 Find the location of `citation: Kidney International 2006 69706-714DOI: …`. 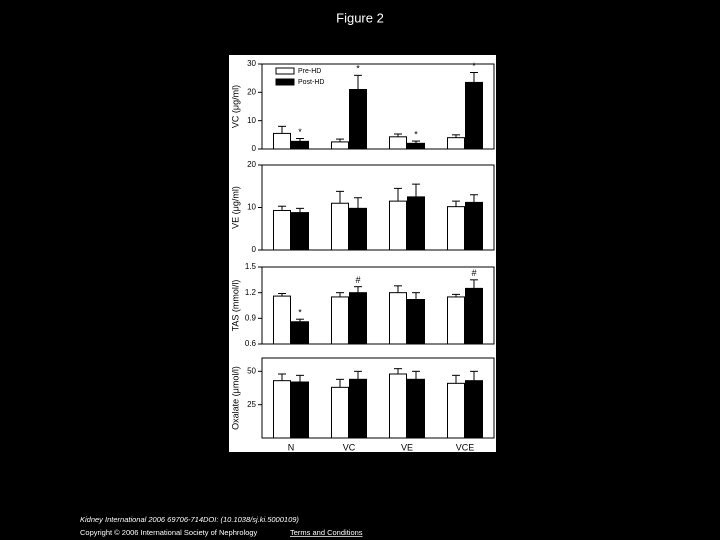

citation: Kidney International 2006 69706-714DOI: … is located at coordinates (189, 519).